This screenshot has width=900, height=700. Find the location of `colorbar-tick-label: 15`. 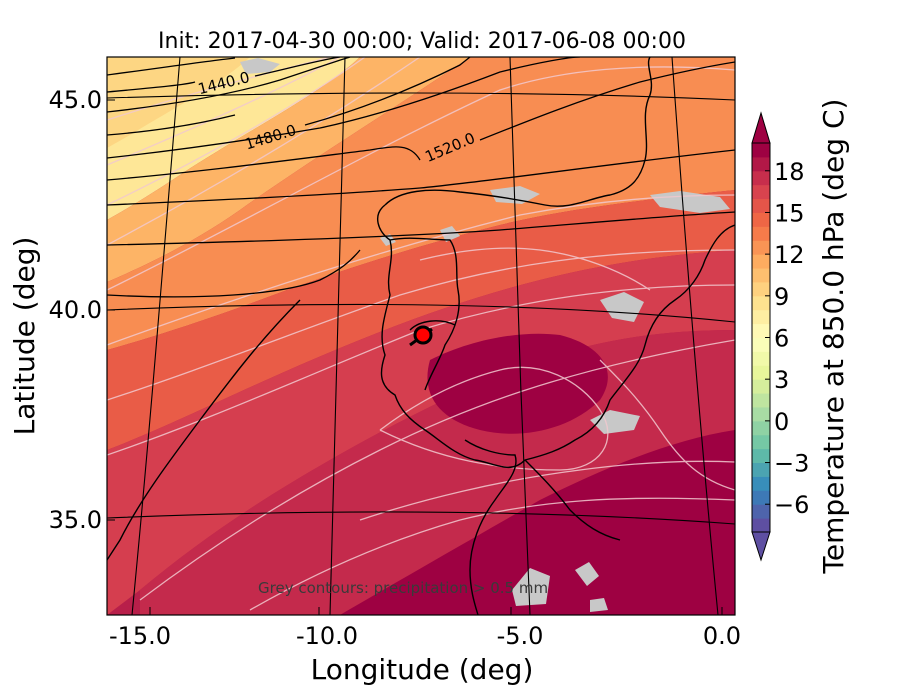

colorbar-tick-label: 15 is located at coordinates (789, 213).